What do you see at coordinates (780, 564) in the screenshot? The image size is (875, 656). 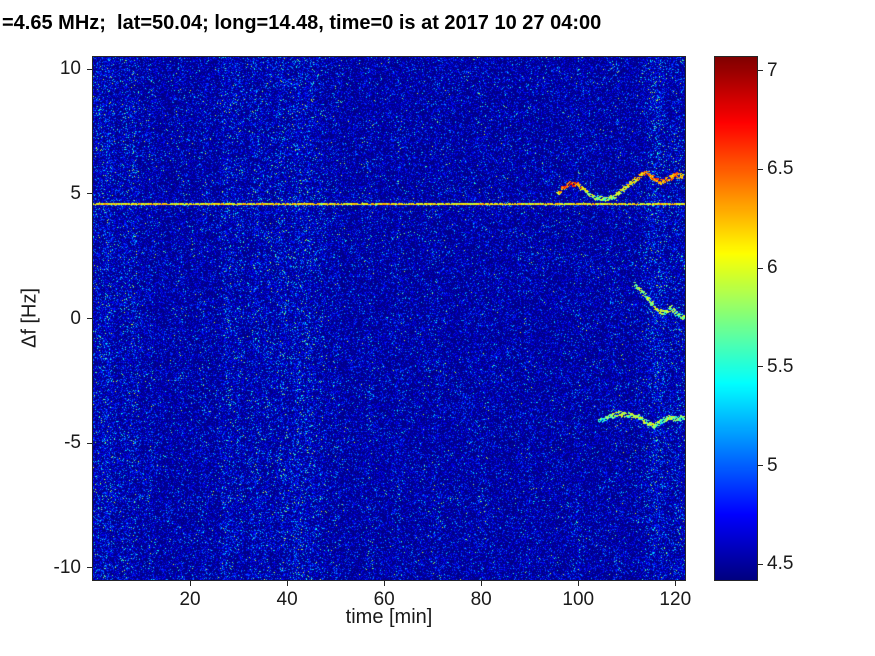 I see `colorbar-tick-label: 4.5` at bounding box center [780, 564].